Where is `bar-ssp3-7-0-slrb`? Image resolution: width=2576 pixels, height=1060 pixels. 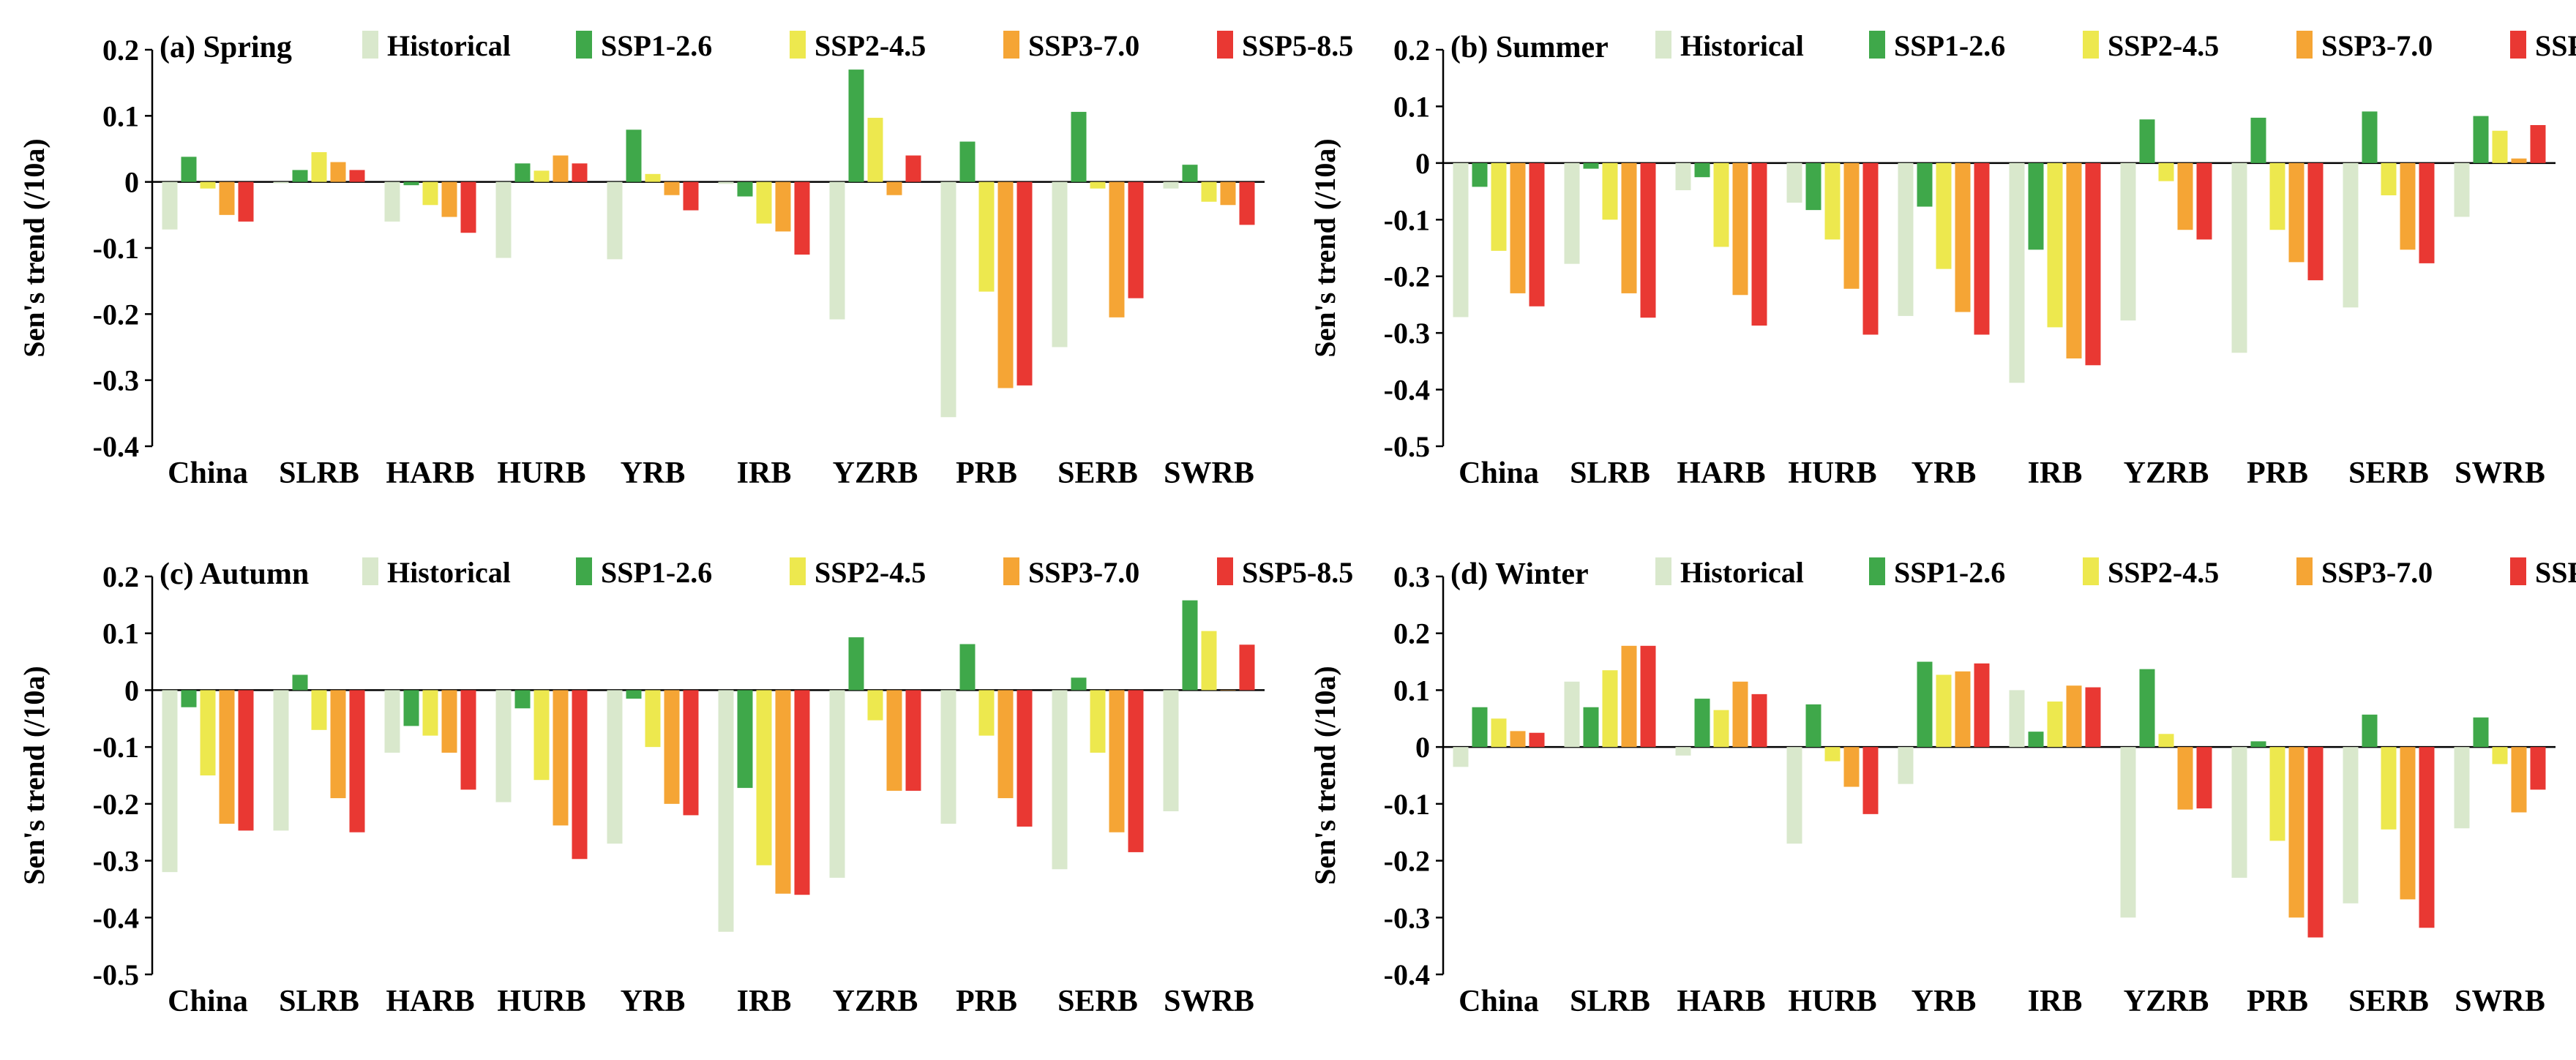 bar-ssp3-7-0-slrb is located at coordinates (1629, 227).